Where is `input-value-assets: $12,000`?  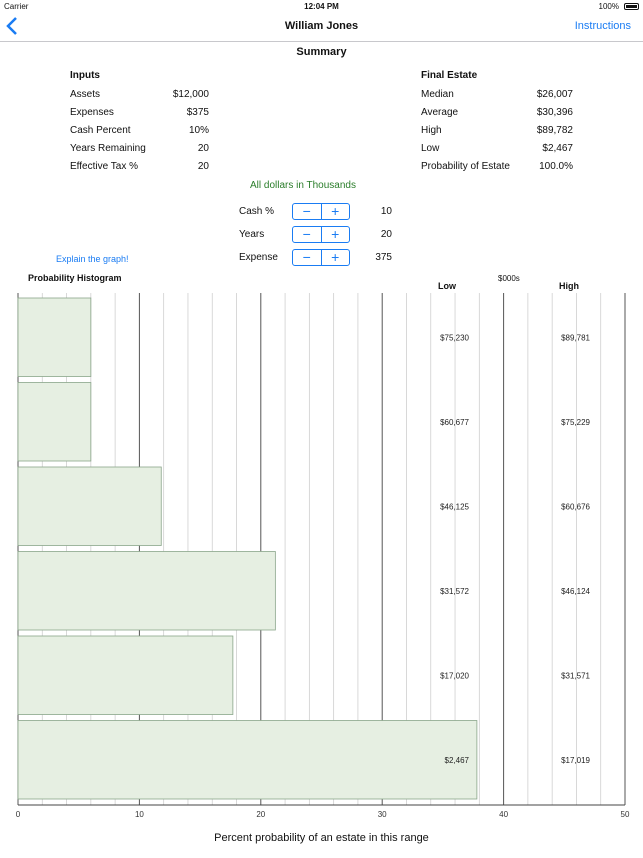 input-value-assets: $12,000 is located at coordinates (190, 94).